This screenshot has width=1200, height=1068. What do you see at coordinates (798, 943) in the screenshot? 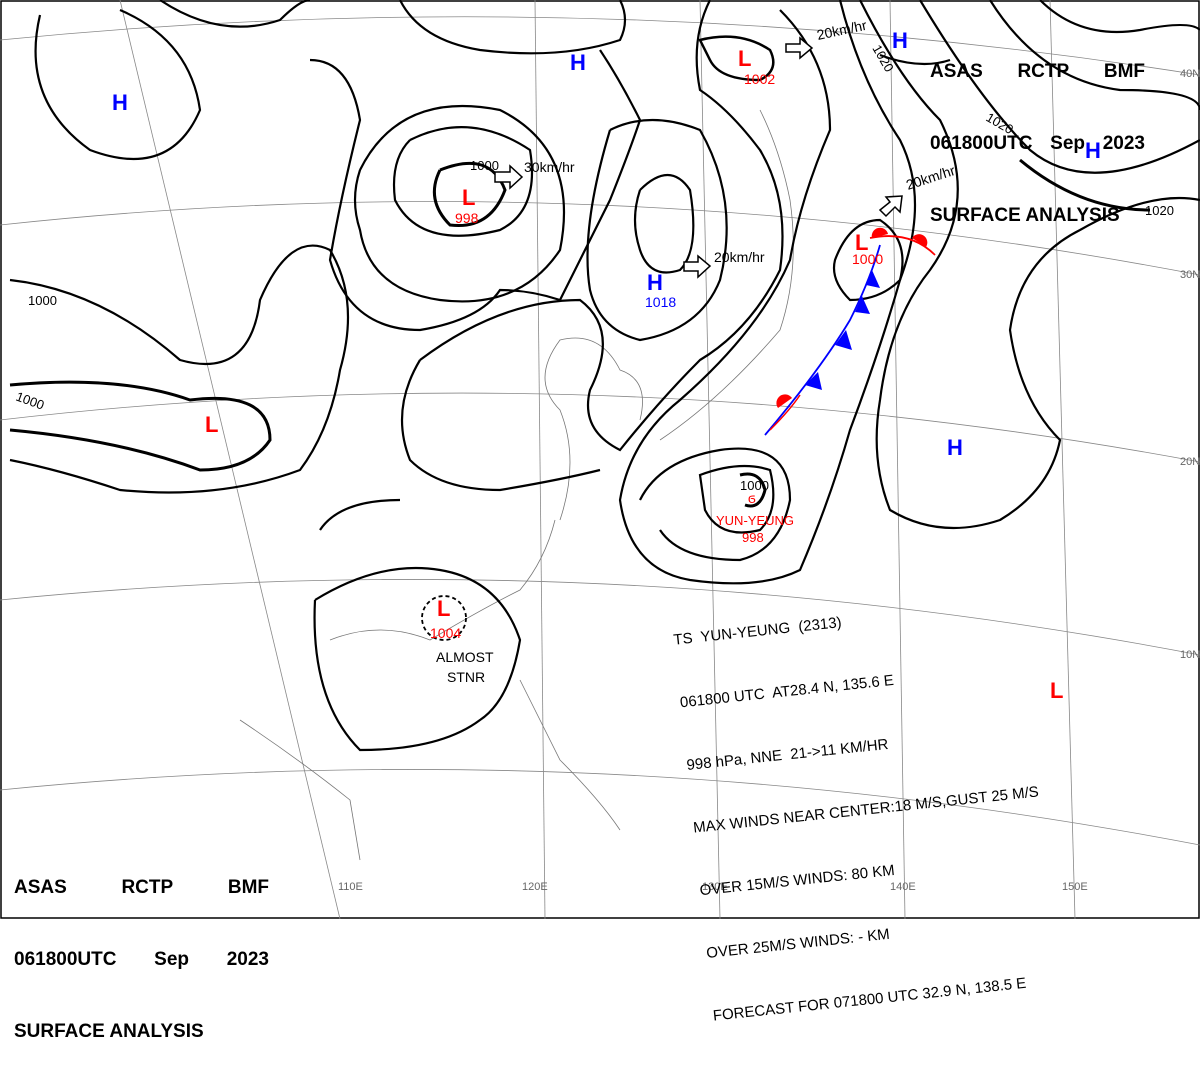
I see `typhoon-info-line: OVER 25M/S WINDS: - KM` at bounding box center [798, 943].